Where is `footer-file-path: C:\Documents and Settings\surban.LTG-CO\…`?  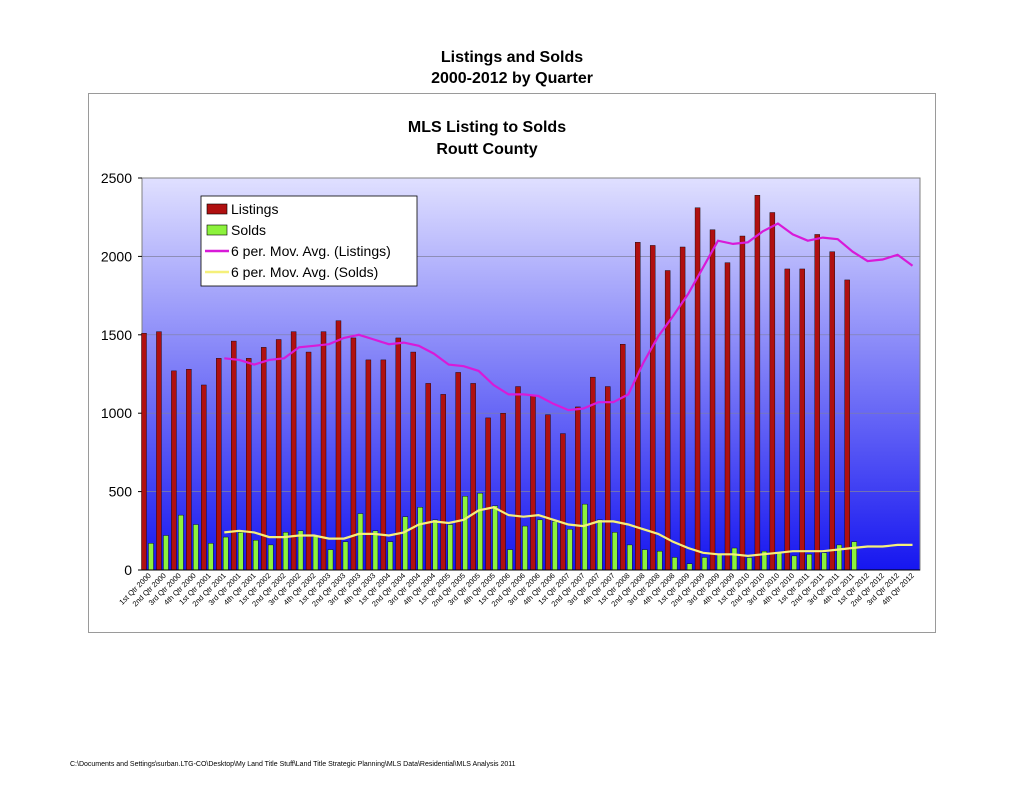
footer-file-path: C:\Documents and Settings\surban.LTG-CO\… is located at coordinates (293, 764).